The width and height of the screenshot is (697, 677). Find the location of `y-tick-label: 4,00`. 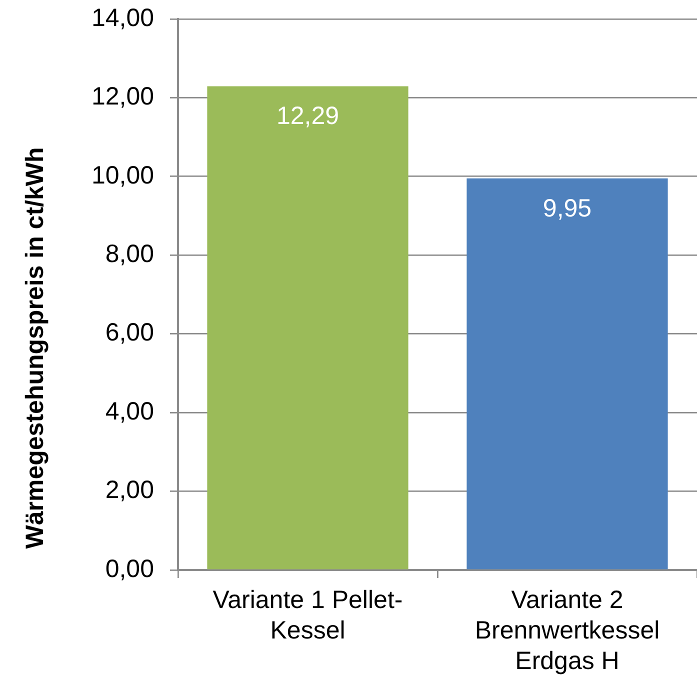

y-tick-label: 4,00 is located at coordinates (129, 411).